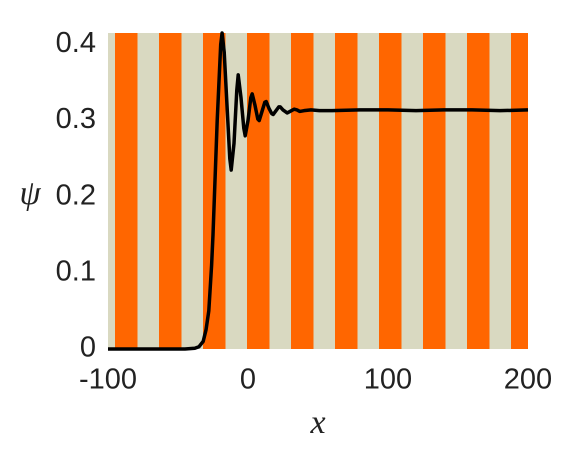 The width and height of the screenshot is (584, 449). I want to click on y-tick-label: 0.2, so click(76, 195).